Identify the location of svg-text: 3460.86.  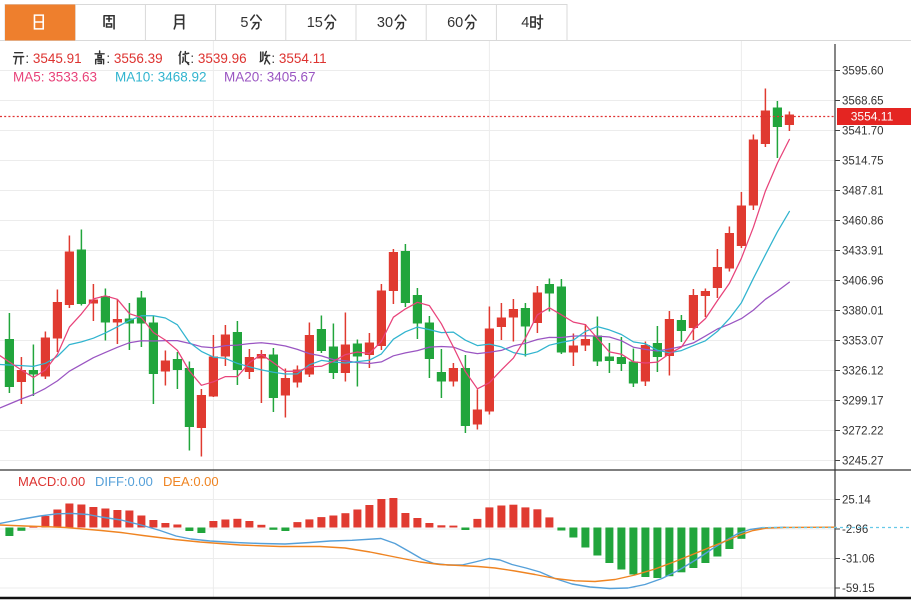
(863, 222).